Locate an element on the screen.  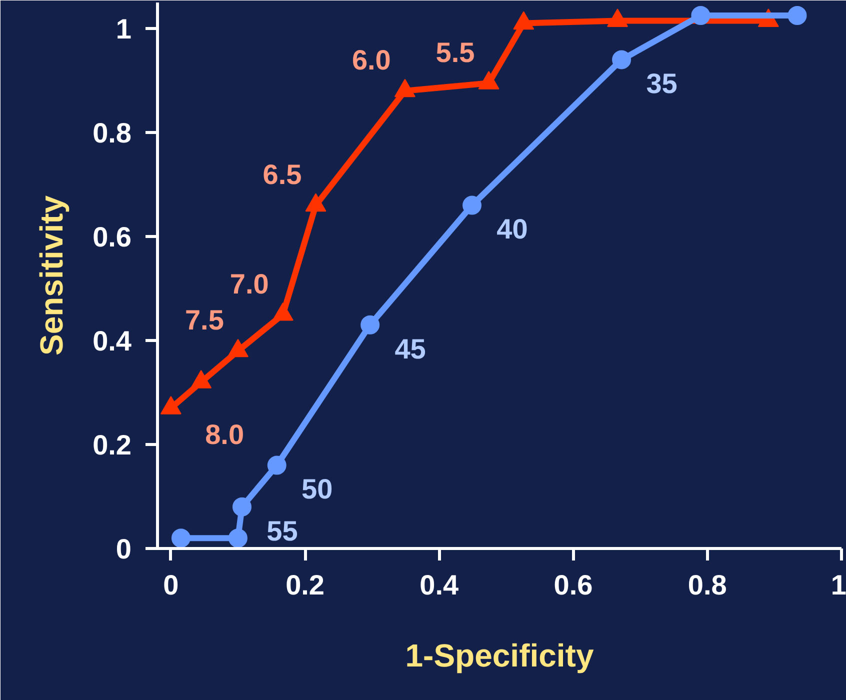
annotation: 55 is located at coordinates (282, 530).